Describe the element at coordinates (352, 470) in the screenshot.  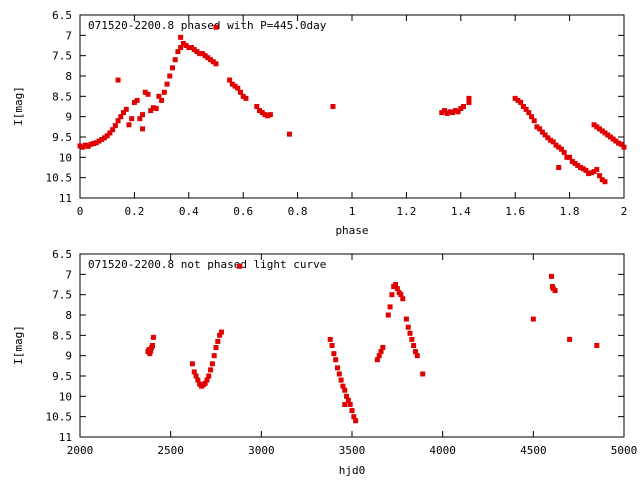
I see `x-axis-label: hjd0` at that location.